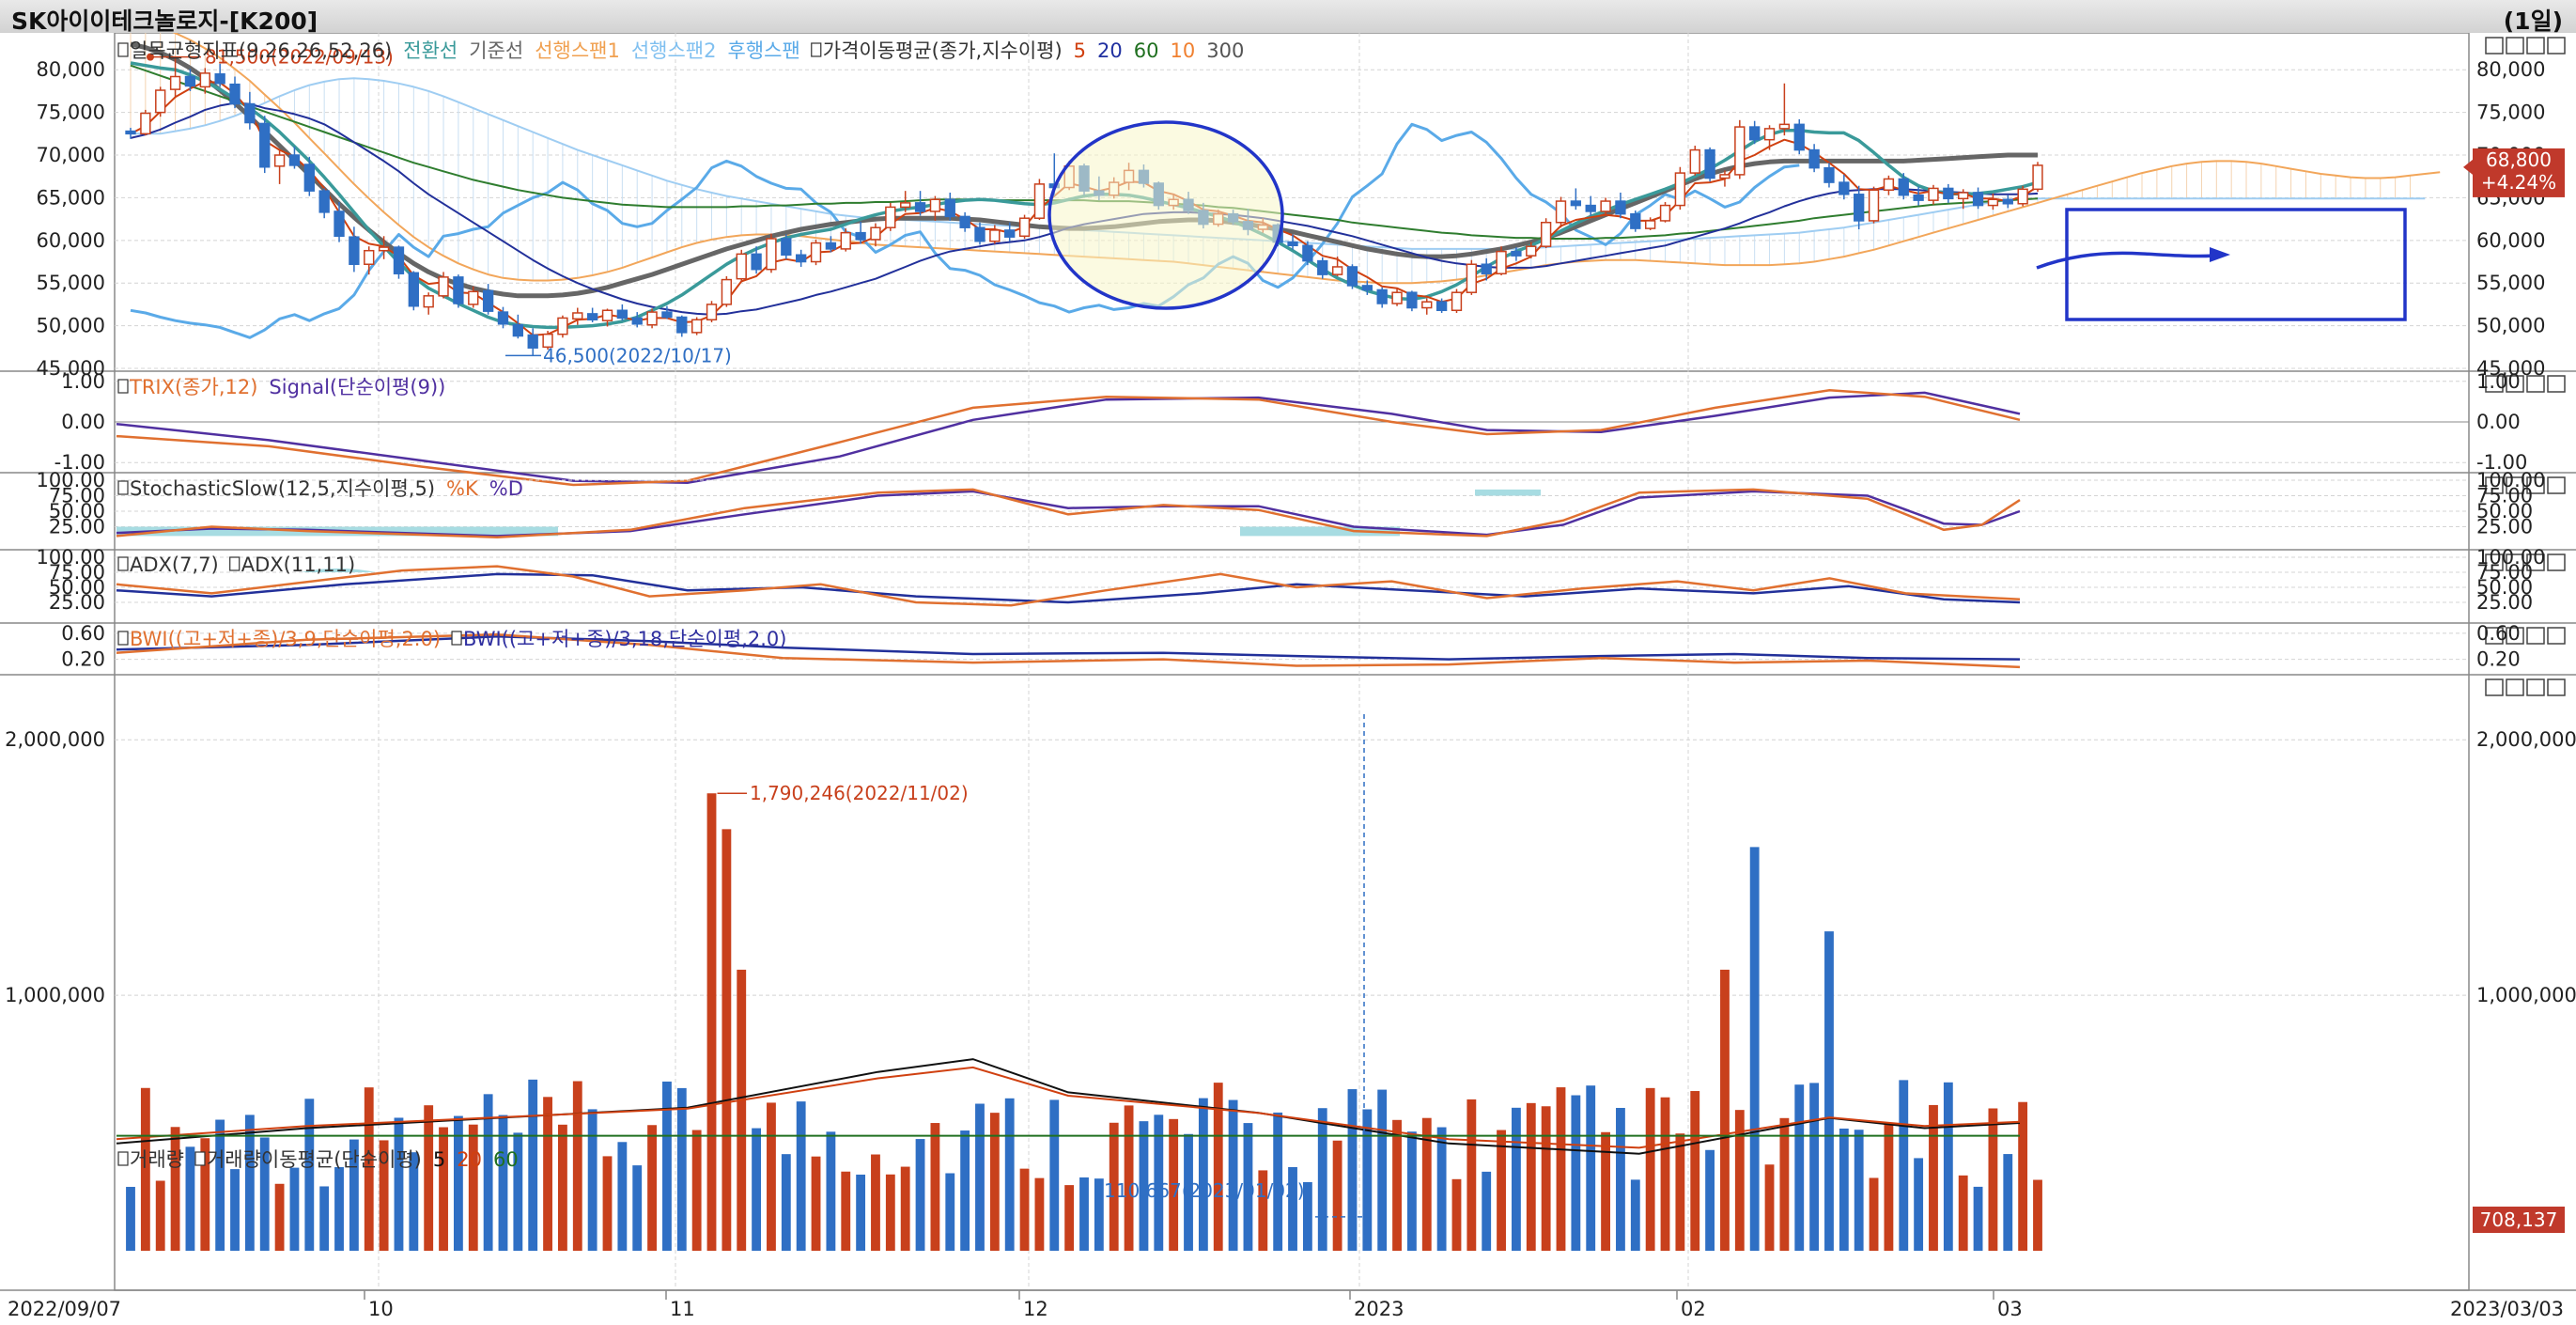  I want to click on bwi-18-line, so click(1068, 648).